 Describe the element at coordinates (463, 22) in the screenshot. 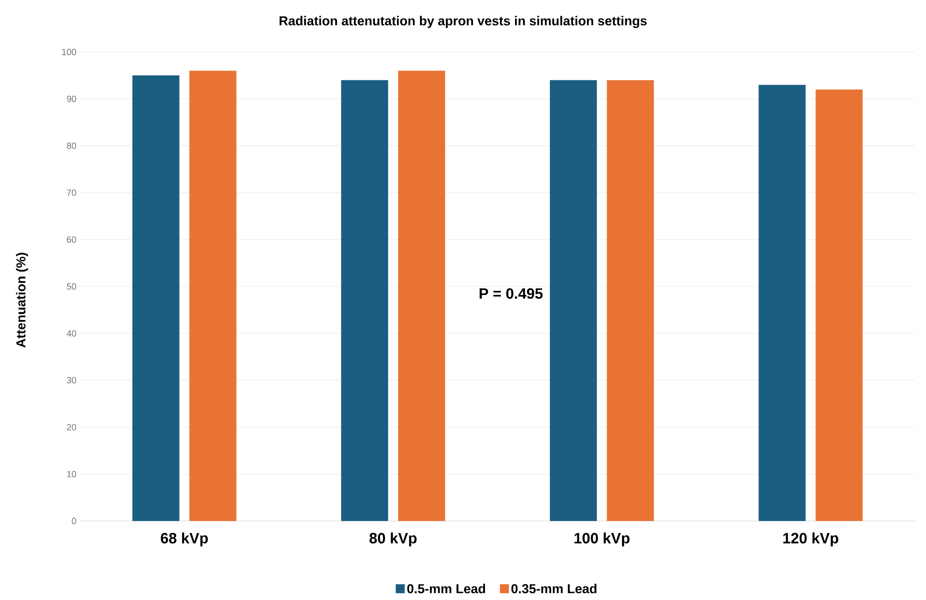

I see `chart-title: Radiation attenutation by apron vests in simulation settings` at that location.